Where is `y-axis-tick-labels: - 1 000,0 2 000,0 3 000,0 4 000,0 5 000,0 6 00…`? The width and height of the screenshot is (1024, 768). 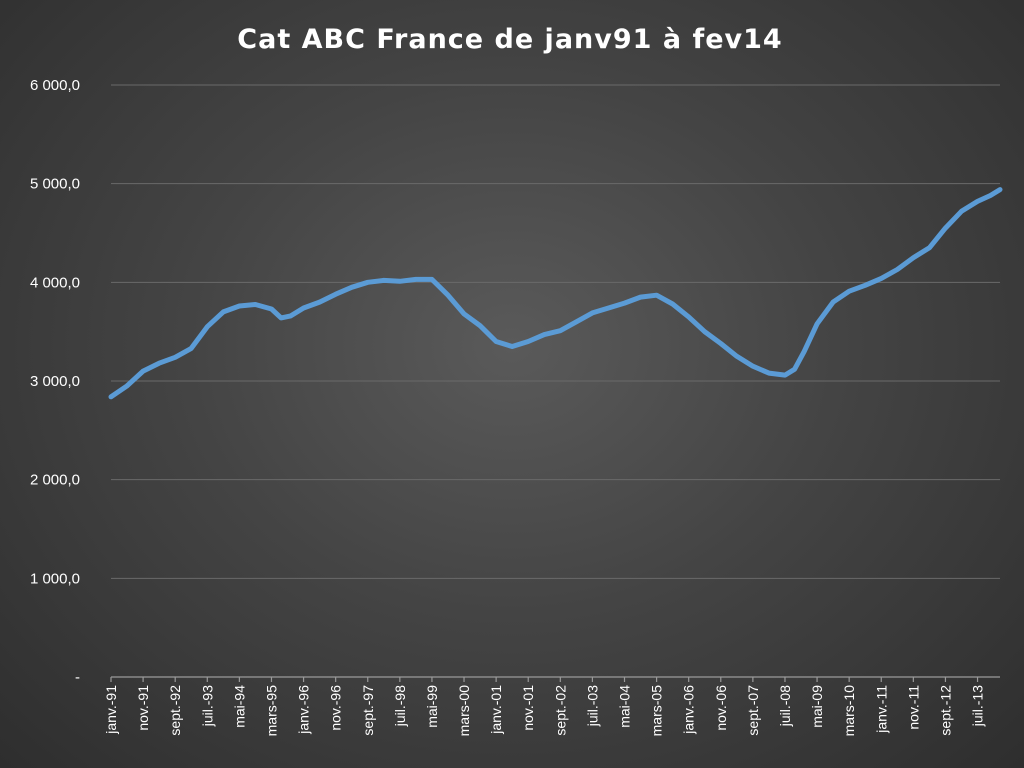 y-axis-tick-labels: - 1 000,0 2 000,0 3 000,0 4 000,0 5 000,0 6 00… is located at coordinates (55, 381).